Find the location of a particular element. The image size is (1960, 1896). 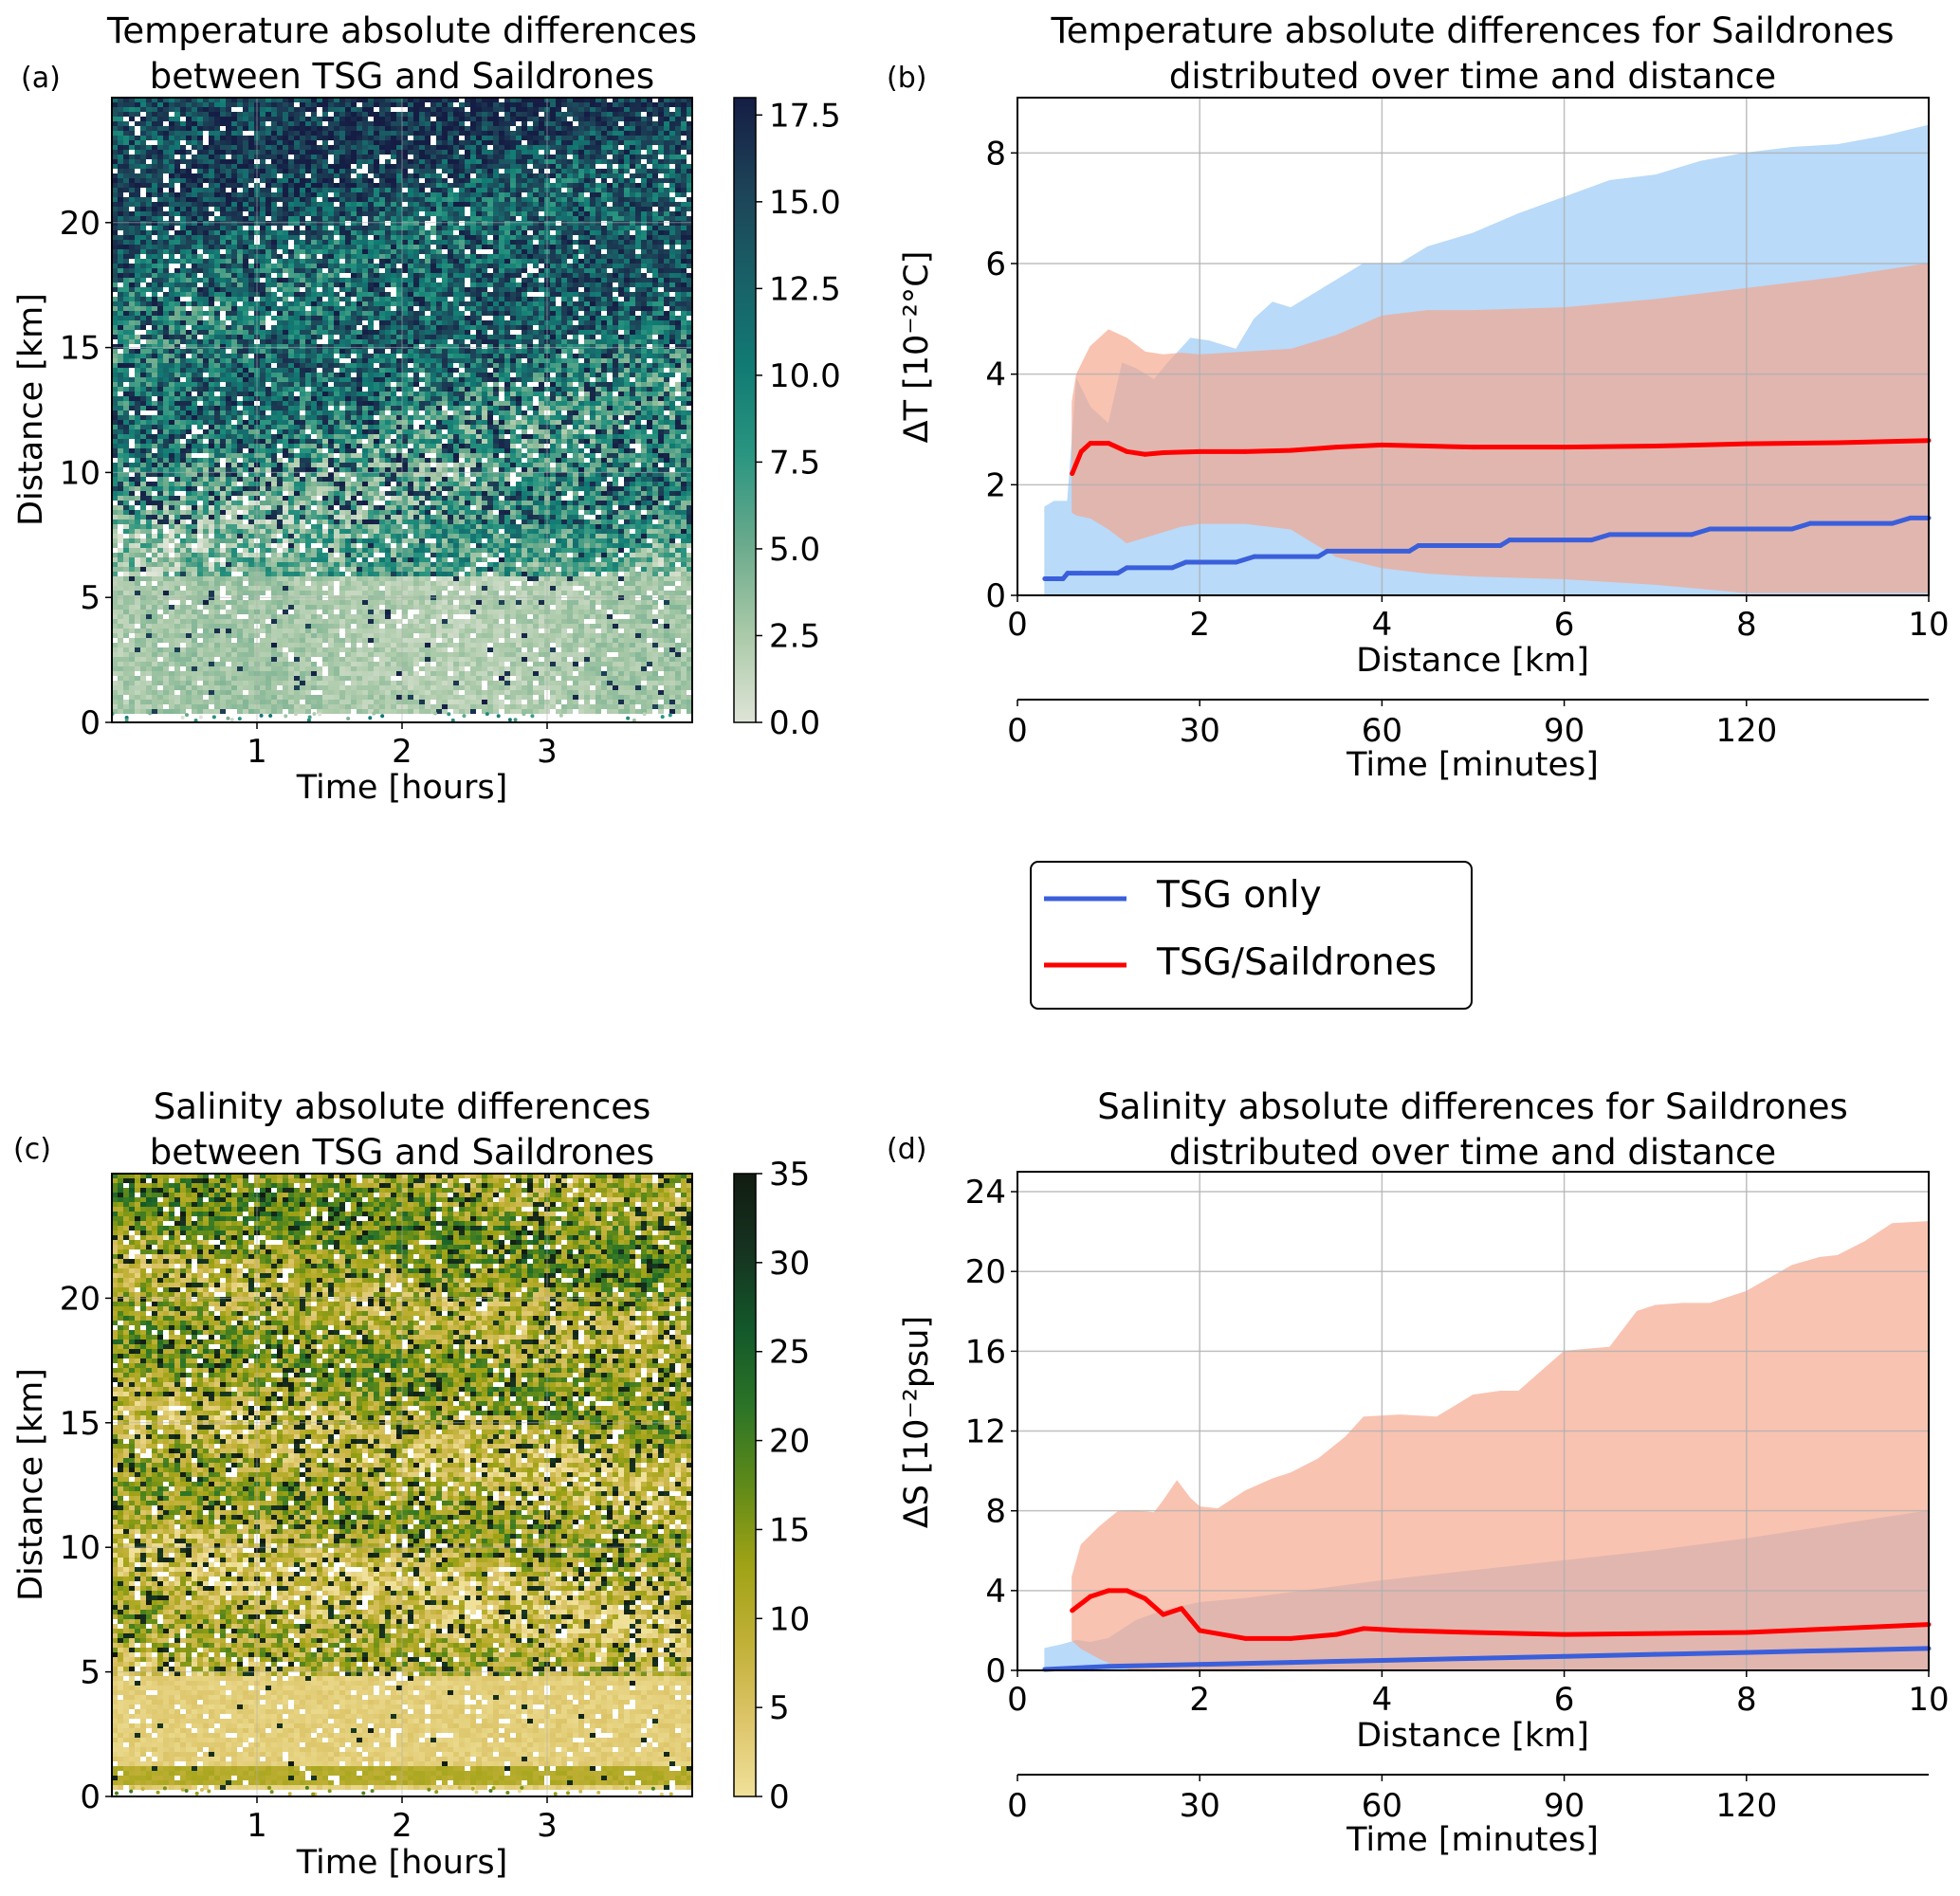

band-tsg-saildrones is located at coordinates (1501, 1446).